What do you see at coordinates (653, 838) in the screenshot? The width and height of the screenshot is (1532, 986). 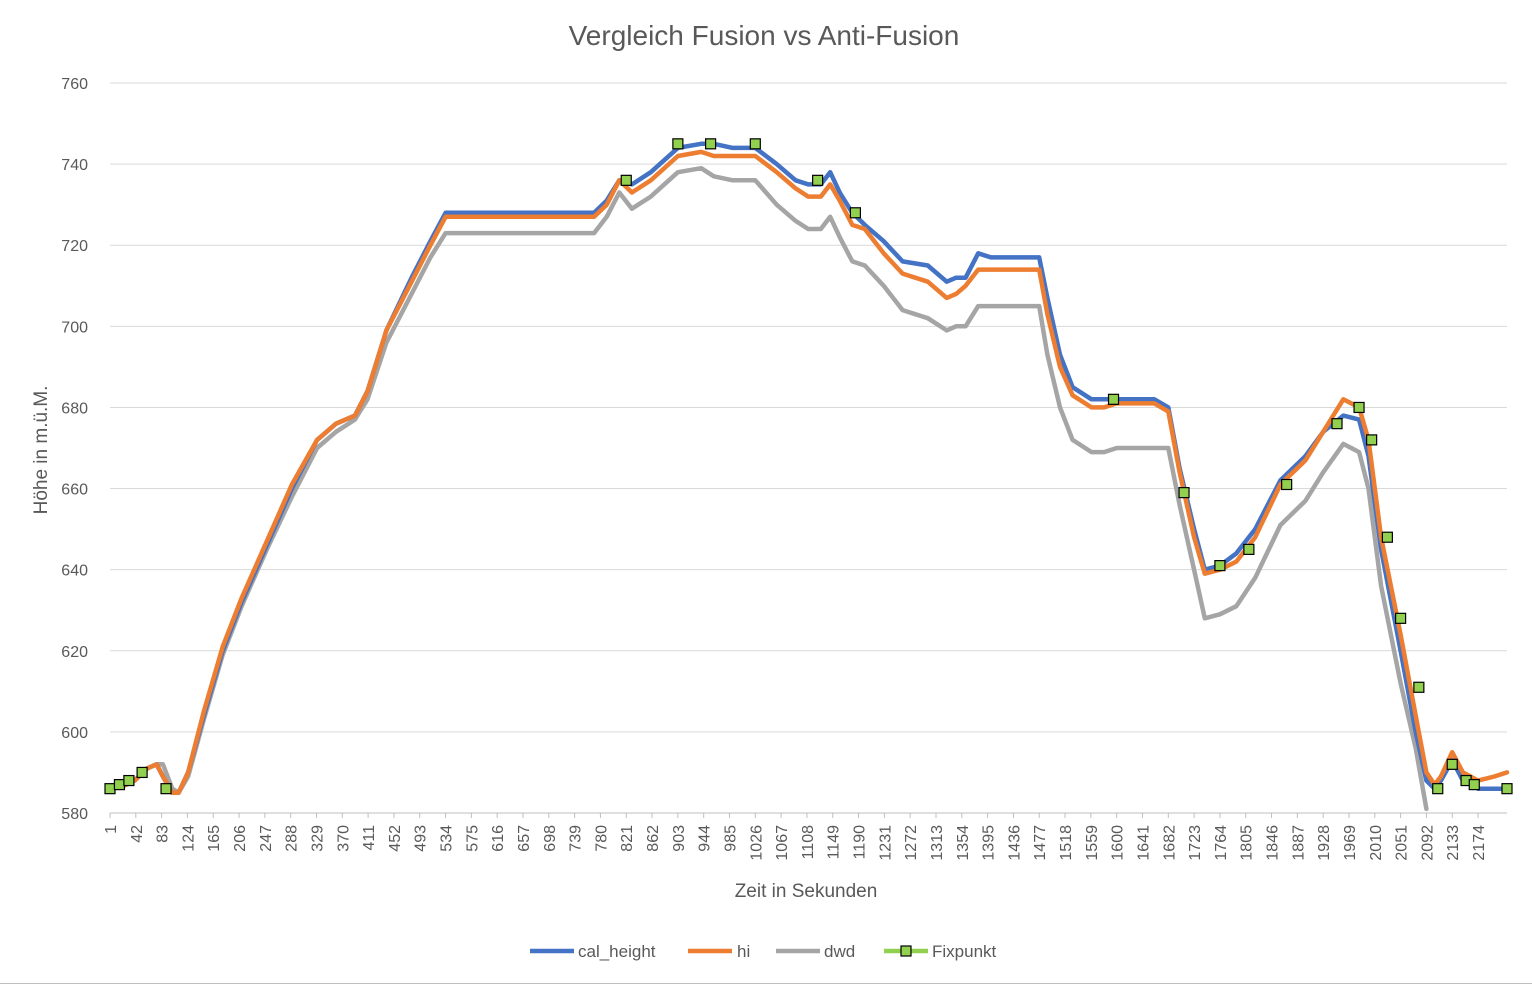 I see `x-tick-label: 862` at bounding box center [653, 838].